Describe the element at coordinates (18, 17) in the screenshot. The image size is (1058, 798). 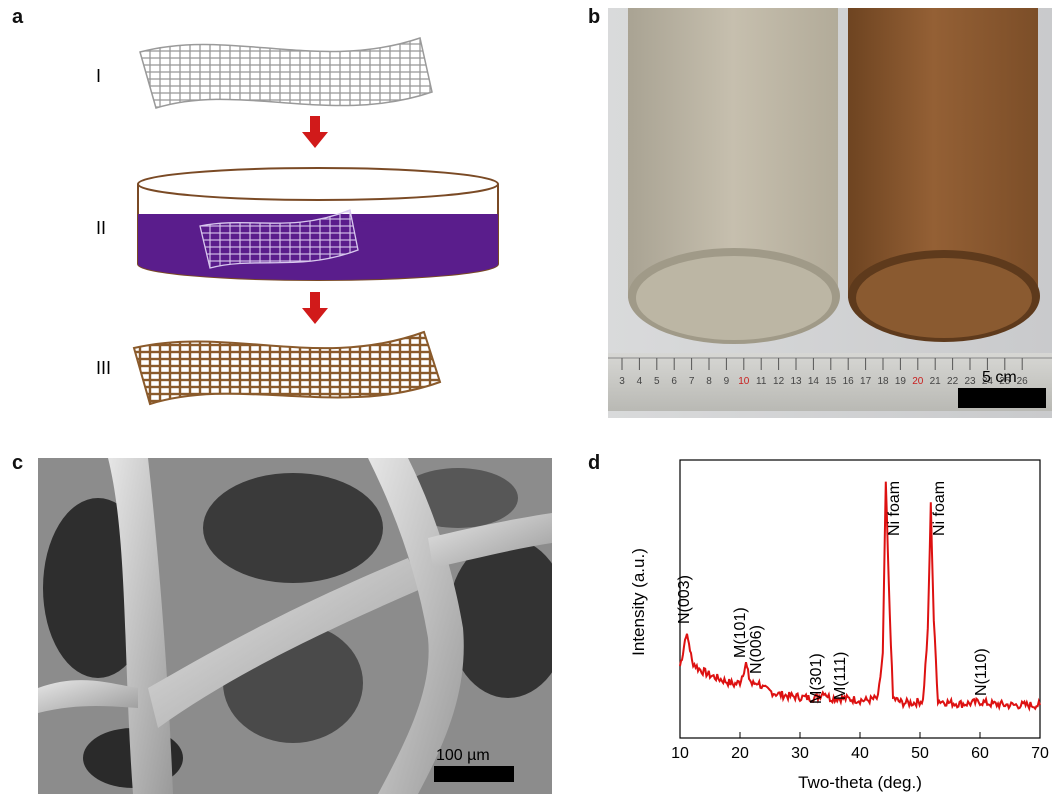
I see `panel-label-a: a` at that location.